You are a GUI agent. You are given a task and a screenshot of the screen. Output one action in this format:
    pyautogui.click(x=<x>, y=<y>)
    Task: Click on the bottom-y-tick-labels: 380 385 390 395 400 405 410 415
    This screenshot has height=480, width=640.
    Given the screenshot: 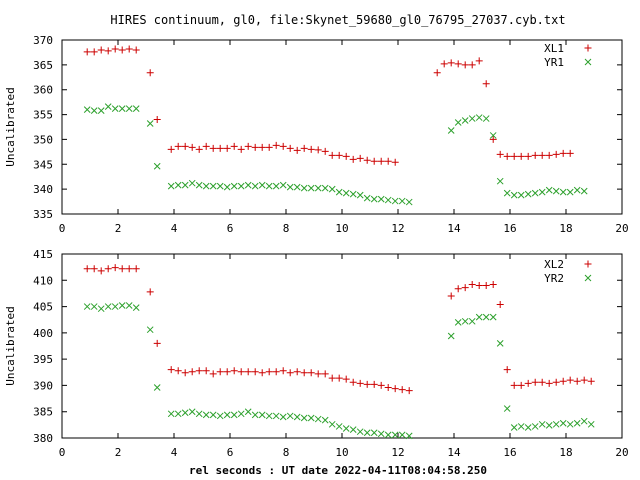 What is the action you would take?
    pyautogui.click(x=43, y=346)
    